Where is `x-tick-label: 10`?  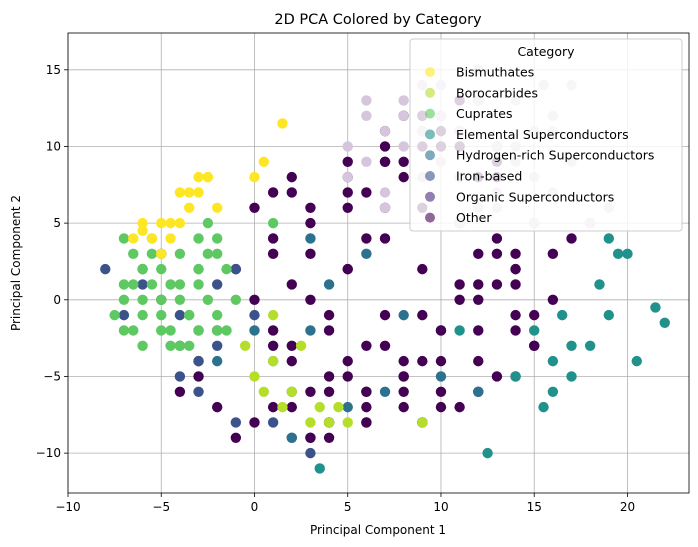 x-tick-label: 10 is located at coordinates (440, 507).